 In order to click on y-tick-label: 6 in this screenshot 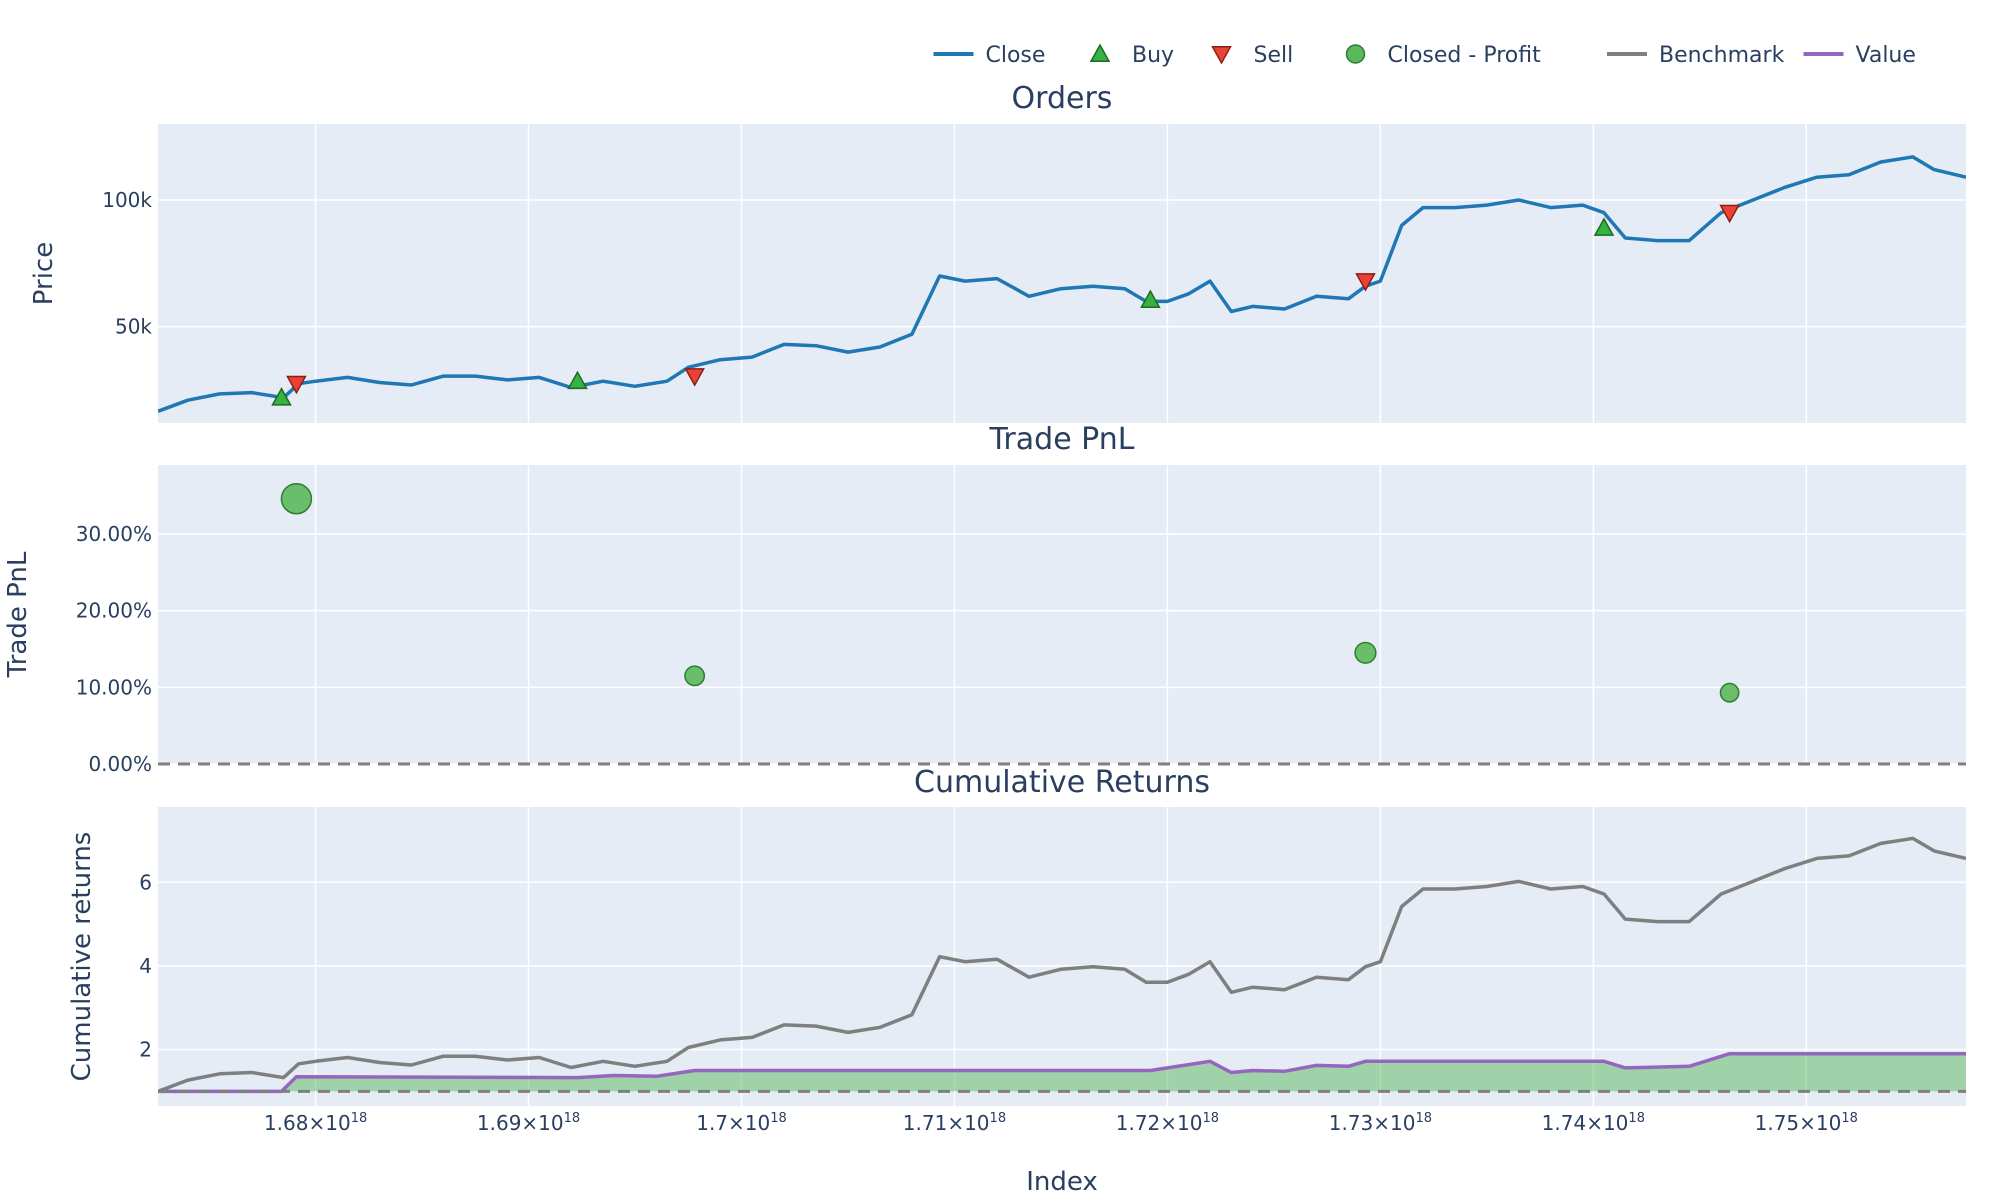, I will do `click(145, 882)`.